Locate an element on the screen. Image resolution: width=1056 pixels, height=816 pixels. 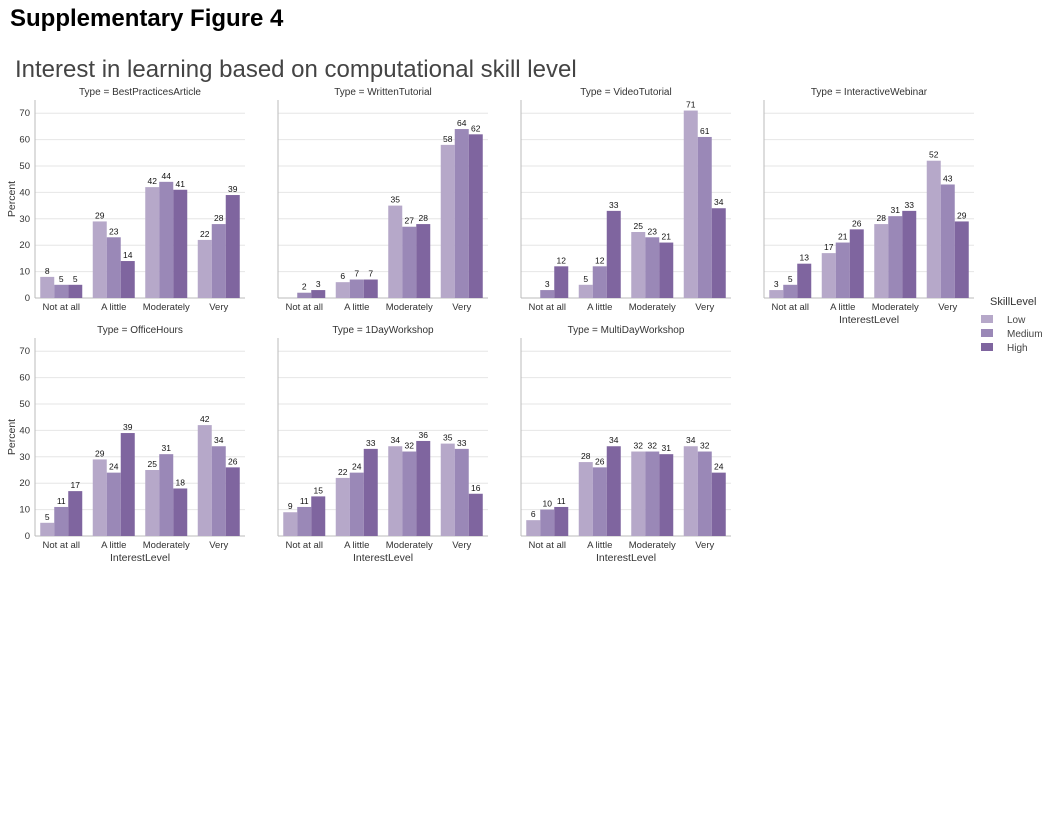
bar-value-label: 27 is located at coordinates (410, 221).